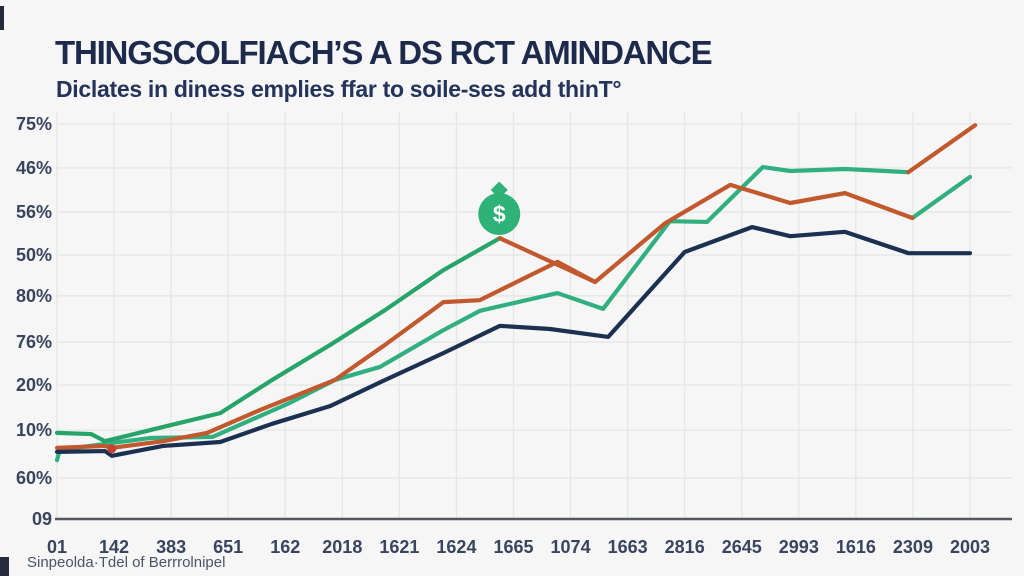 This screenshot has height=576, width=1024. I want to click on x-tick-label: 651, so click(228, 547).